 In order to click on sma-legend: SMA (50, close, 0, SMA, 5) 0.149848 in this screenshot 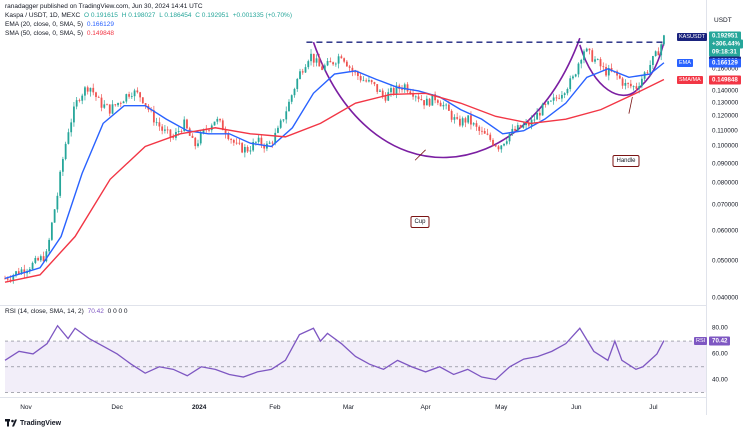, I will do `click(60, 34)`.